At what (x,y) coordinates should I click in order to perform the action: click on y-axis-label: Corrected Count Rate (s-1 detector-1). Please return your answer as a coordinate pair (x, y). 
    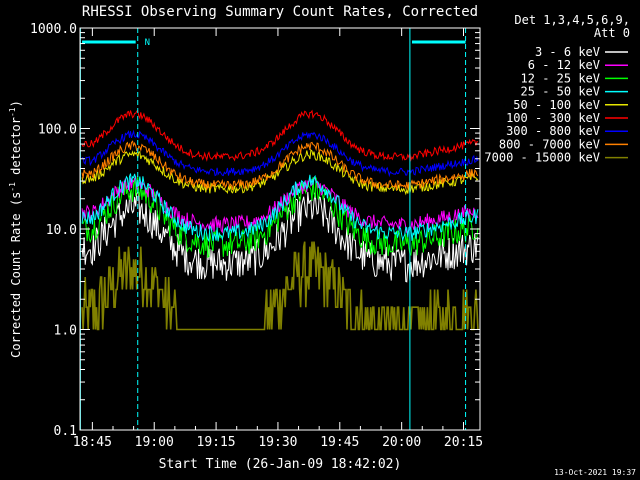
    Looking at the image, I should click on (15, 229).